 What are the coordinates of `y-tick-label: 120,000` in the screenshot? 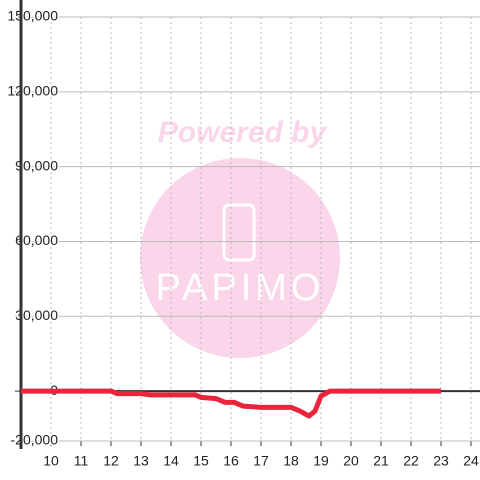 It's located at (32, 91).